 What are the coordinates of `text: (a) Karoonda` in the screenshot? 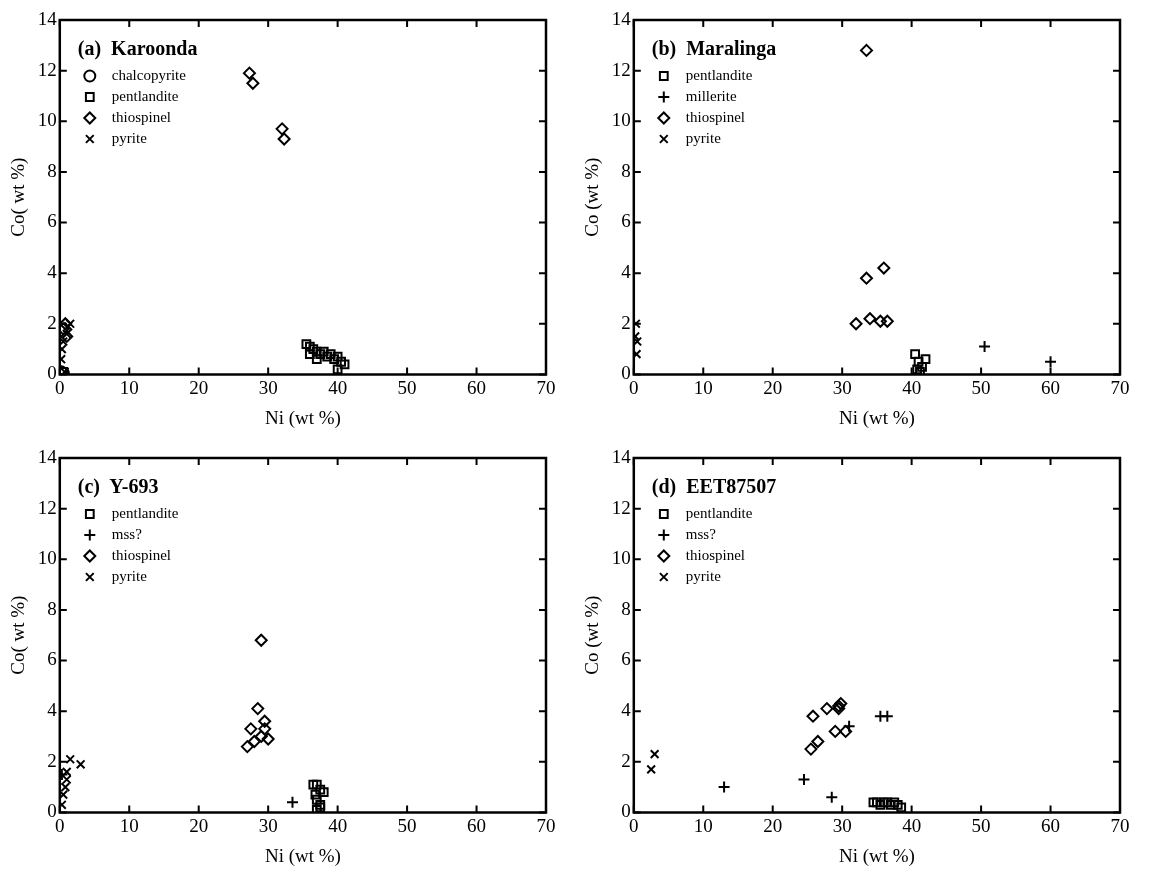 It's located at (137, 49).